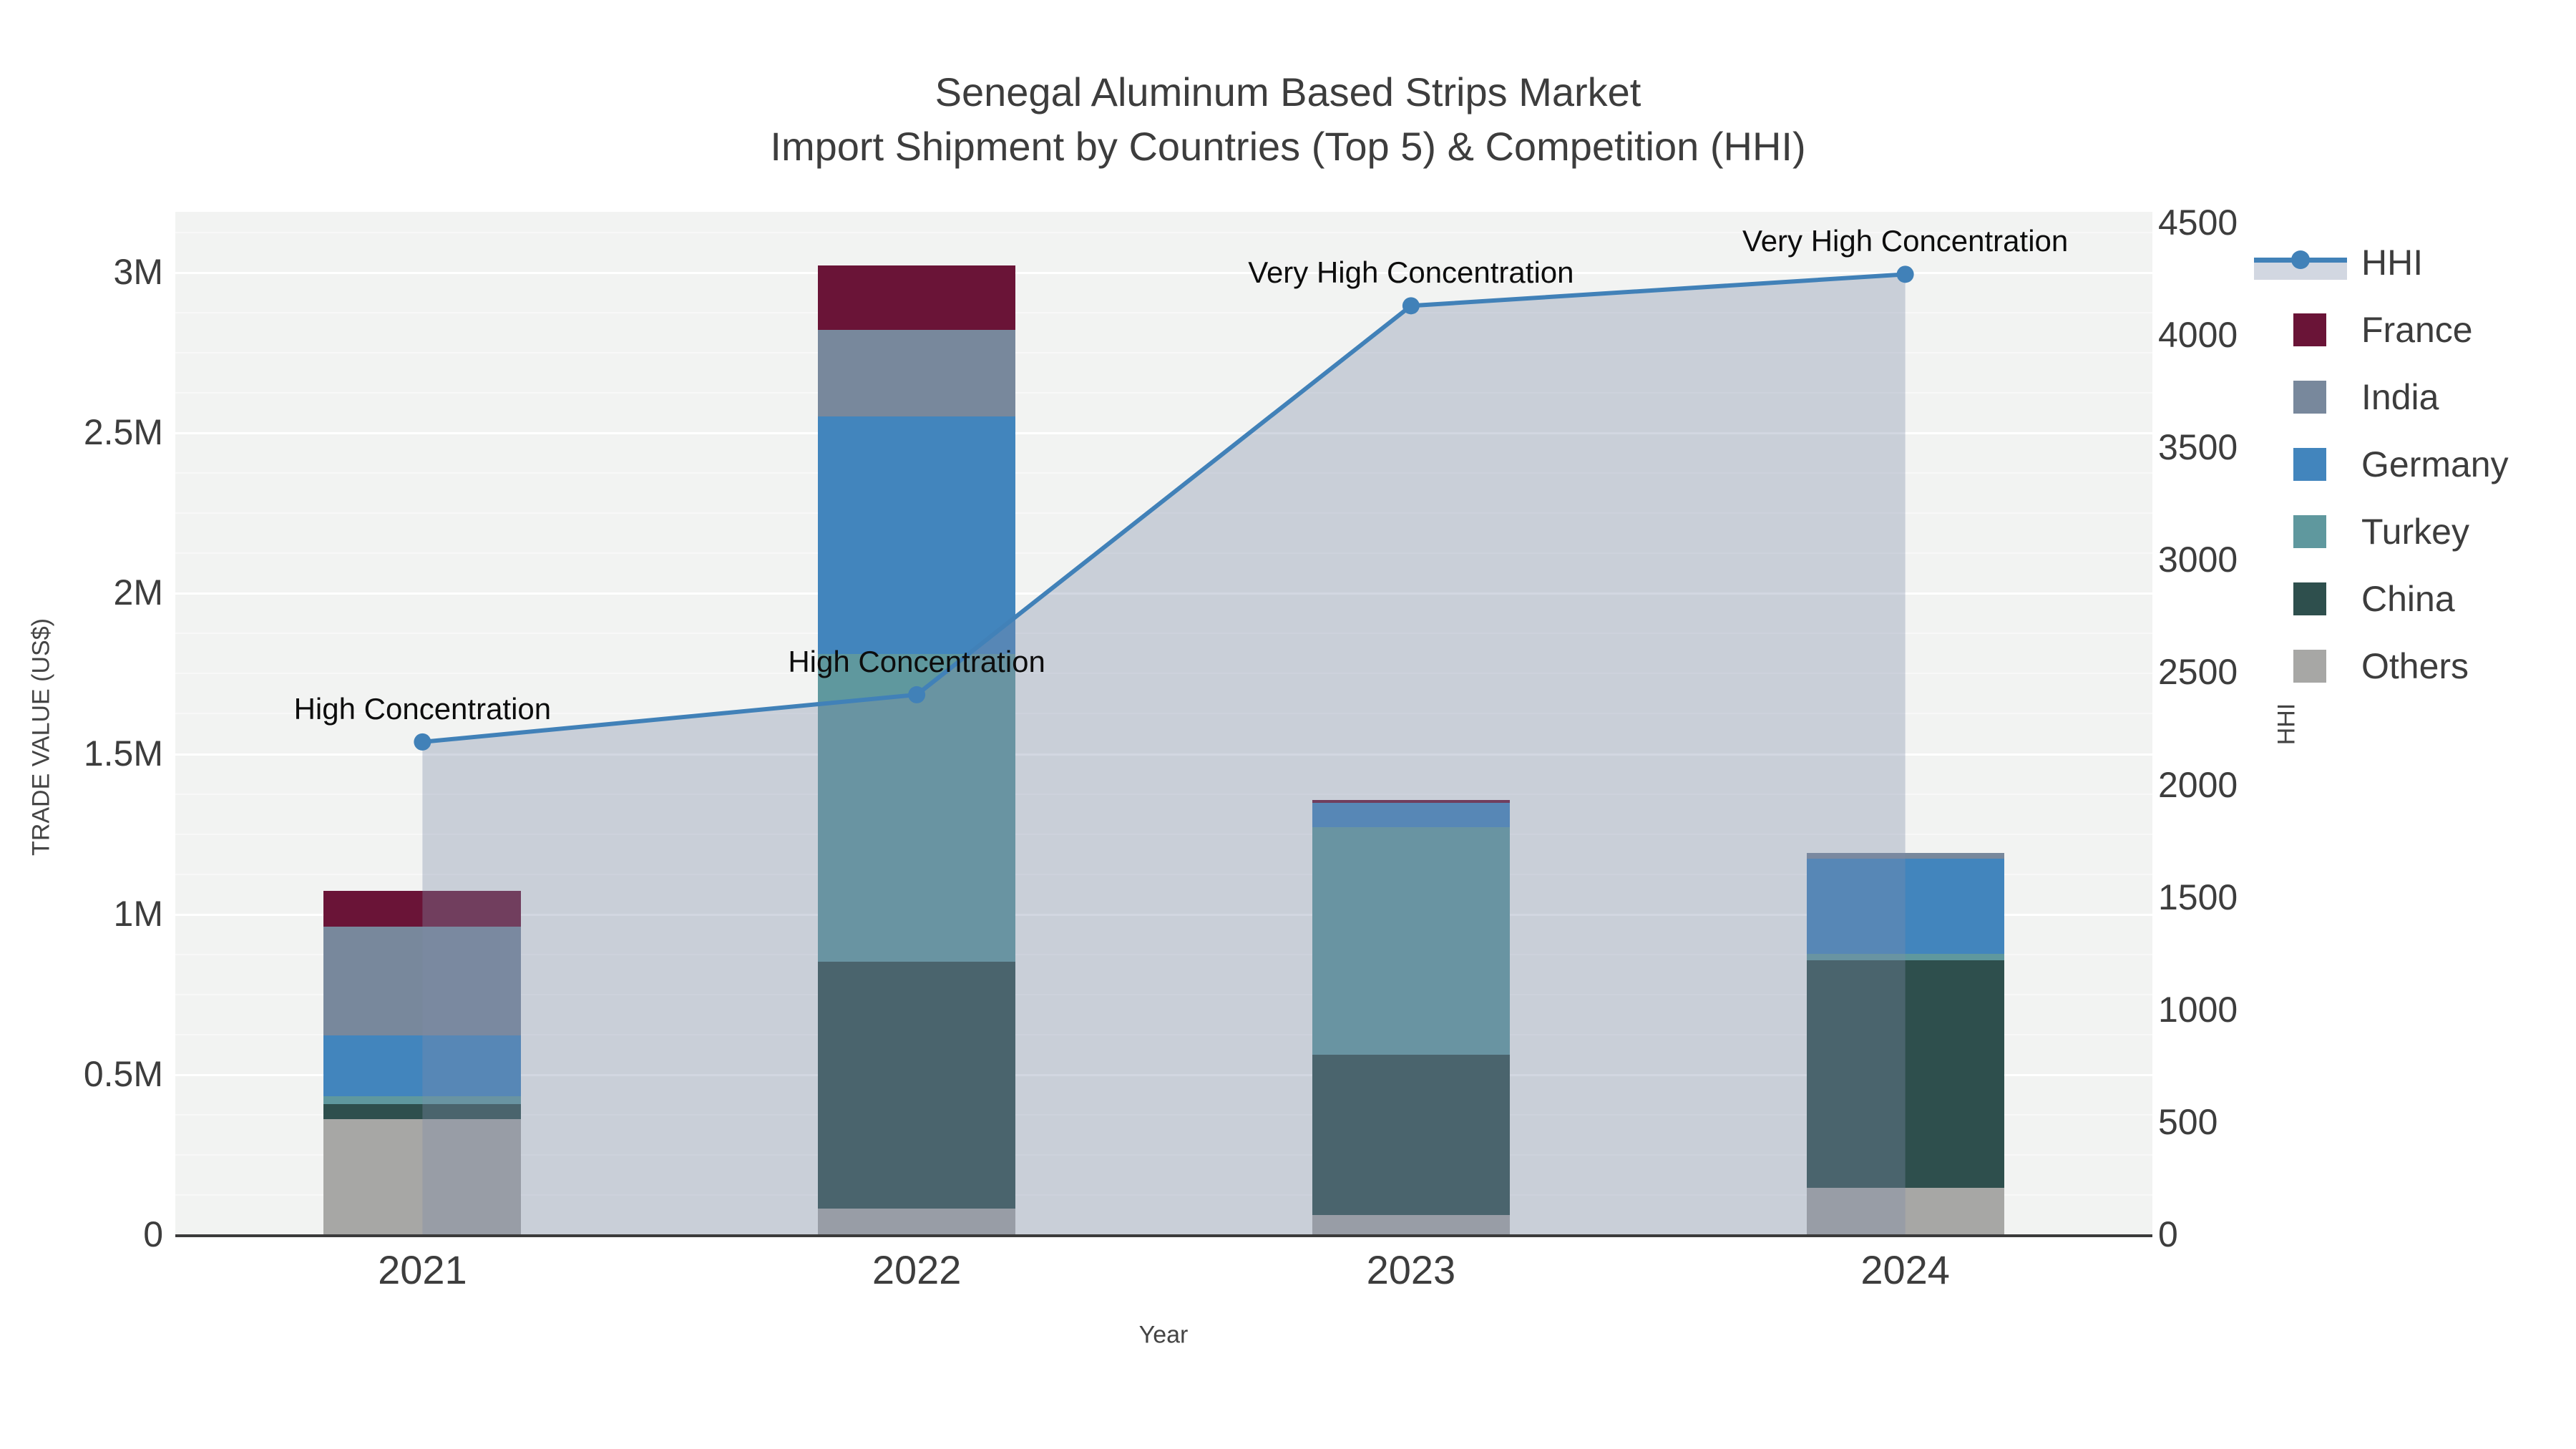  I want to click on y2-tick-label-1000: 1000, so click(2198, 1009).